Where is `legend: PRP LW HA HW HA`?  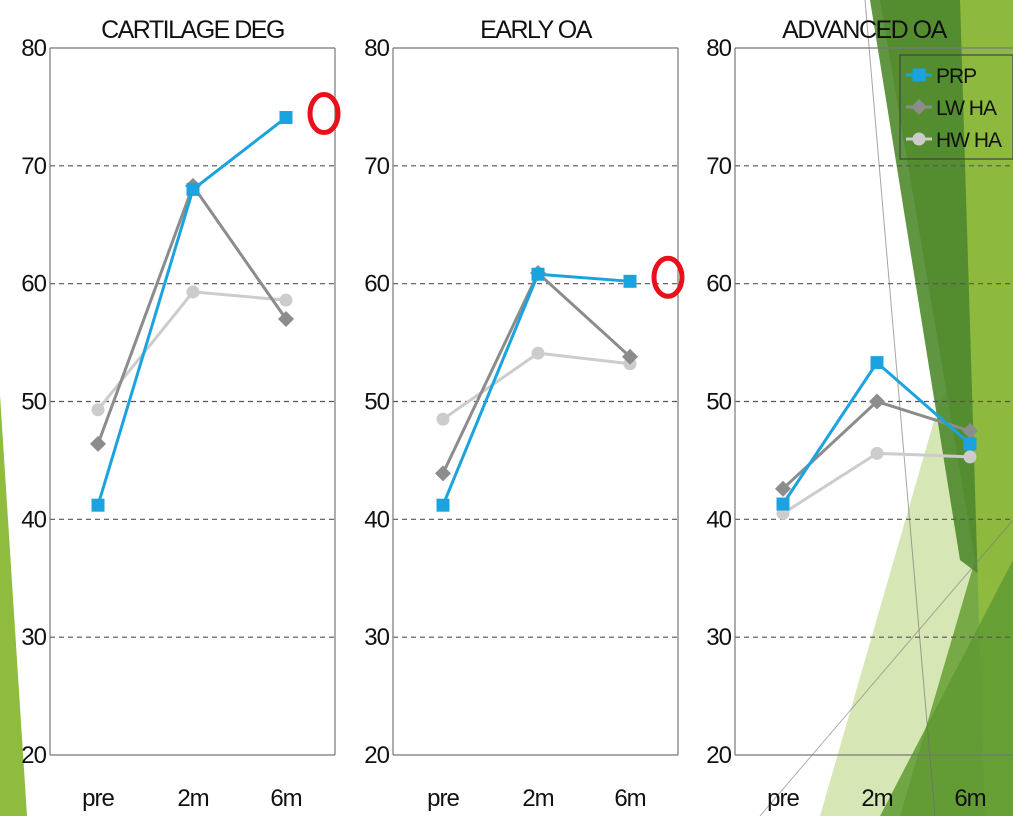
legend: PRP LW HA HW HA is located at coordinates (956, 107).